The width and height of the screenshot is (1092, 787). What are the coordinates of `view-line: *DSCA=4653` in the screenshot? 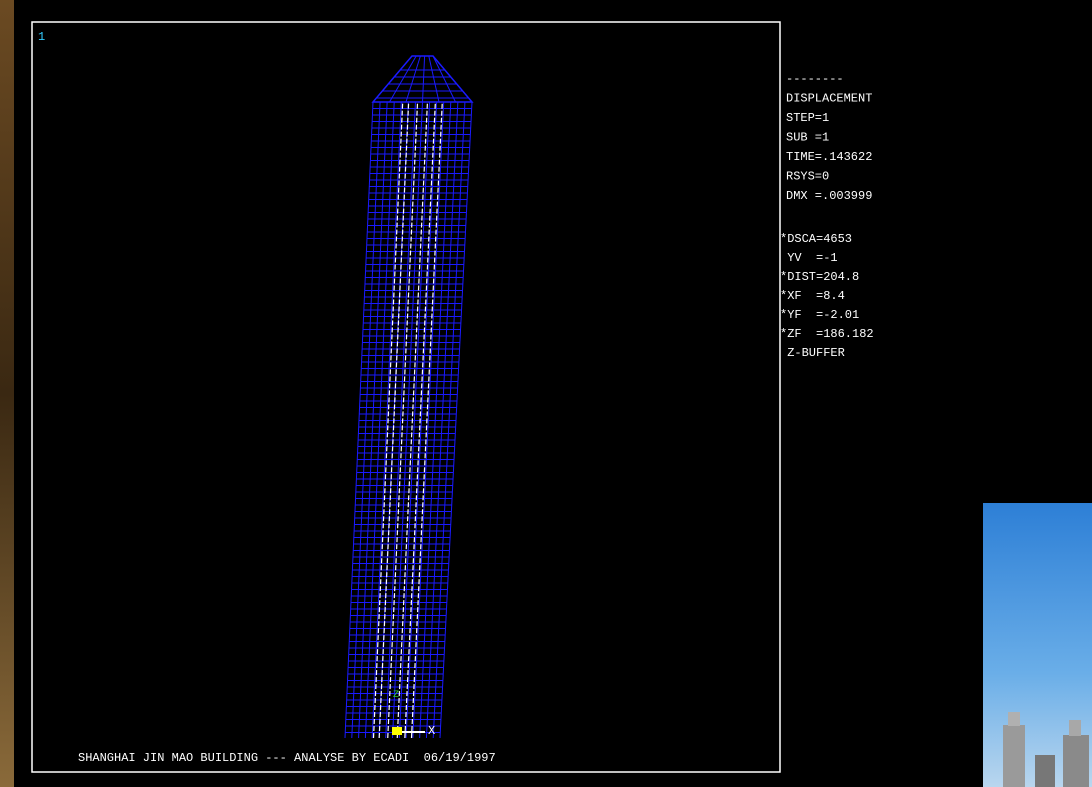 It's located at (816, 239).